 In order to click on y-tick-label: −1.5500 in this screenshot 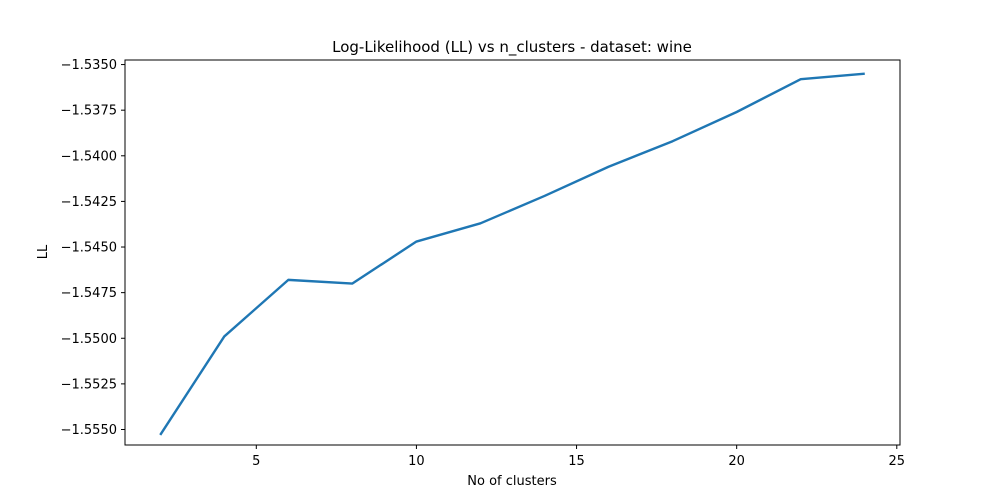, I will do `click(89, 339)`.